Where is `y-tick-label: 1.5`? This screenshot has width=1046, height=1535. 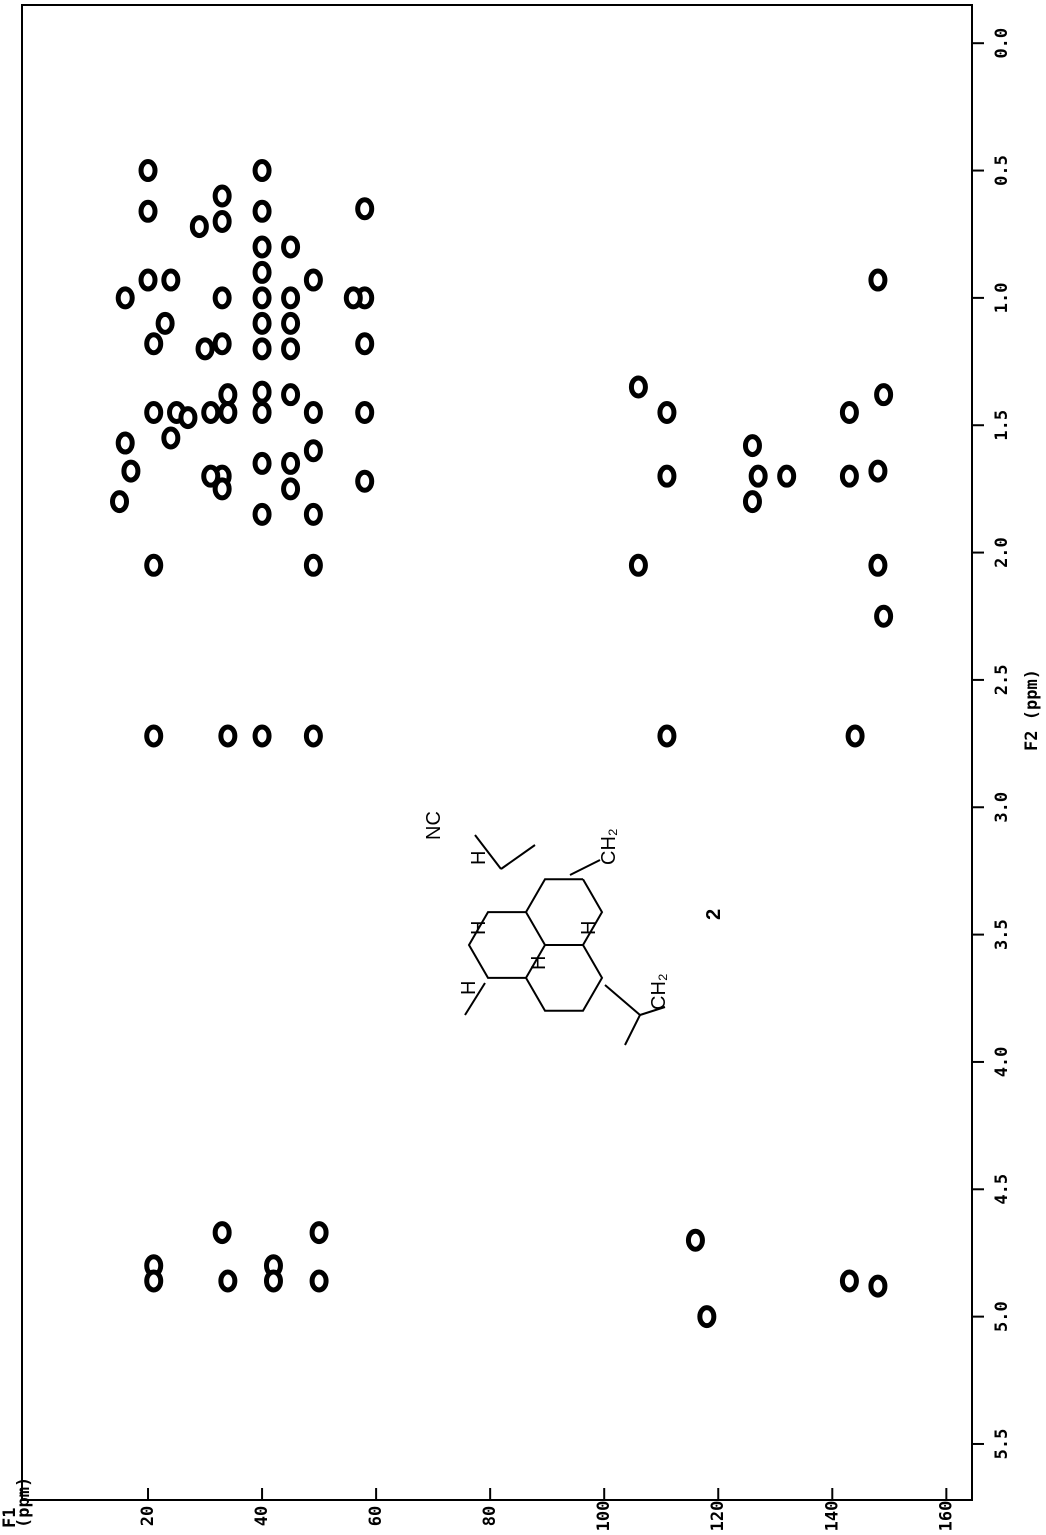 y-tick-label: 1.5 is located at coordinates (1002, 425).